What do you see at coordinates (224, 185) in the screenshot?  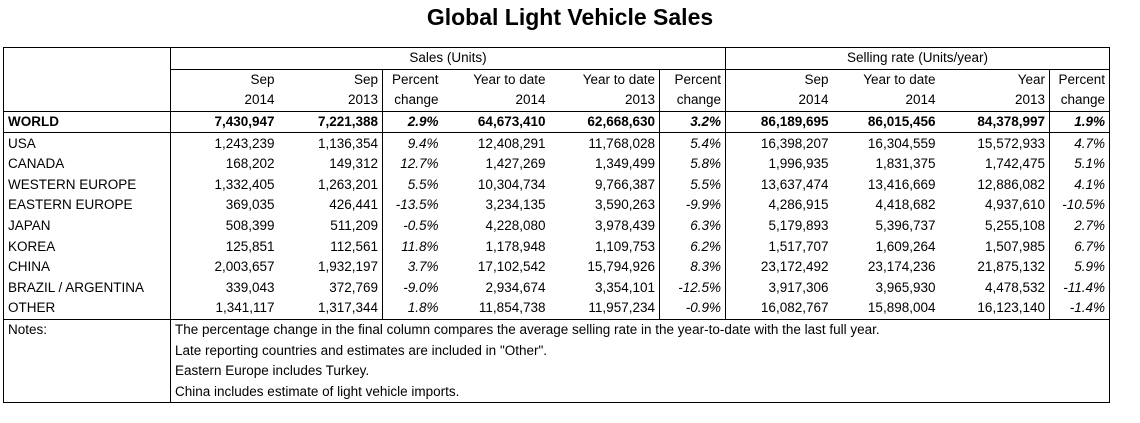 I see `table-cell: 1,332,405` at bounding box center [224, 185].